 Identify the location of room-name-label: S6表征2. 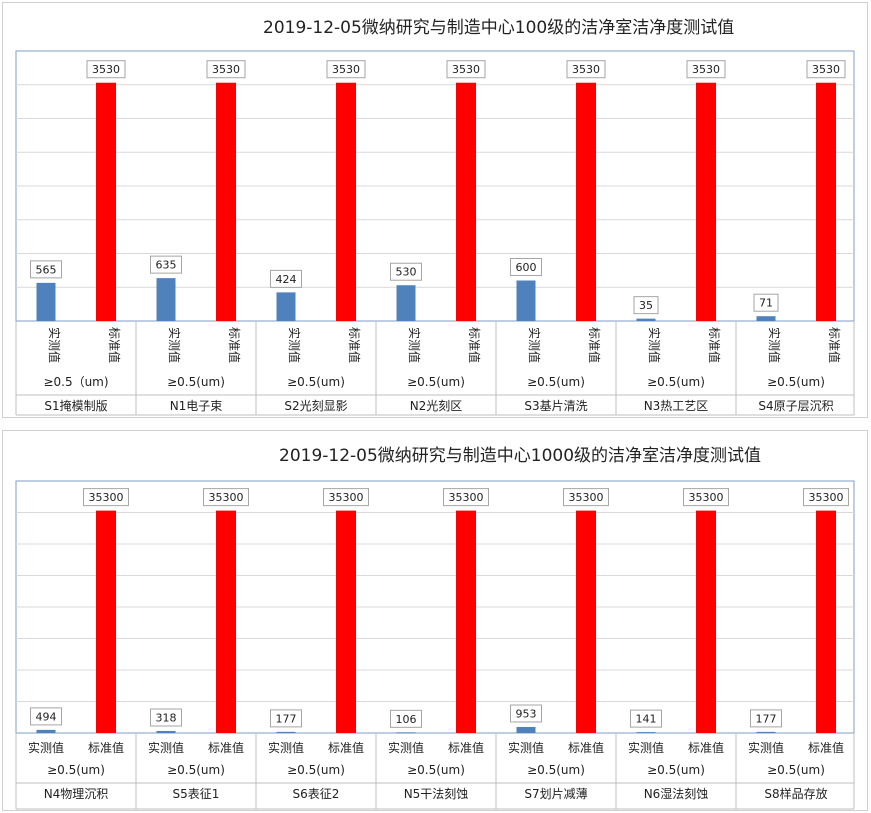
(316, 794).